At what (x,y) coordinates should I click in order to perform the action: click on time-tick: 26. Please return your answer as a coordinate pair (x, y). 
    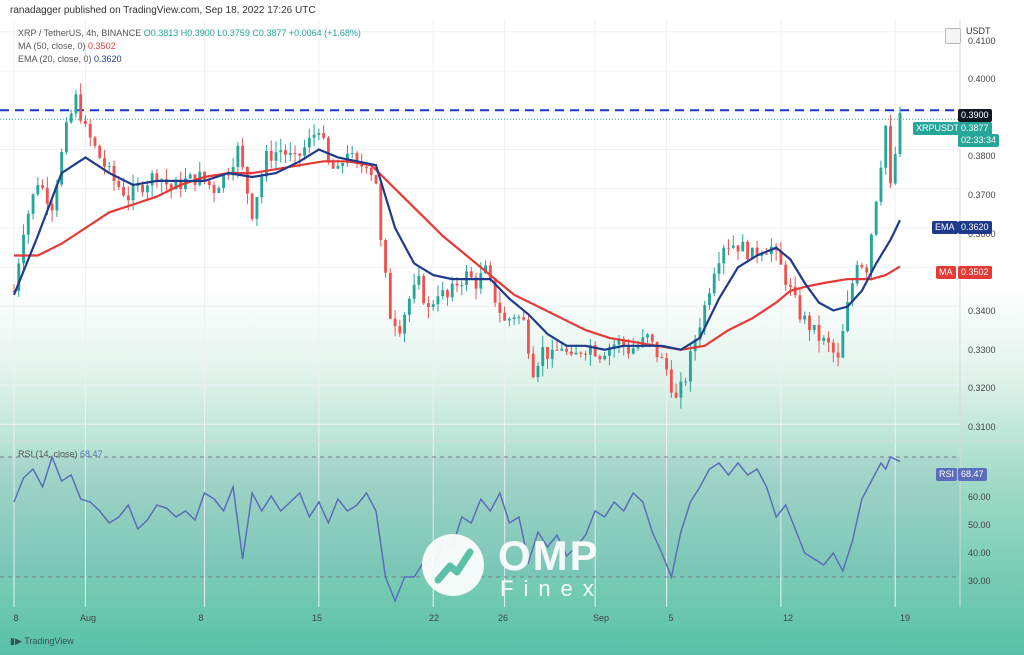
    Looking at the image, I should click on (503, 618).